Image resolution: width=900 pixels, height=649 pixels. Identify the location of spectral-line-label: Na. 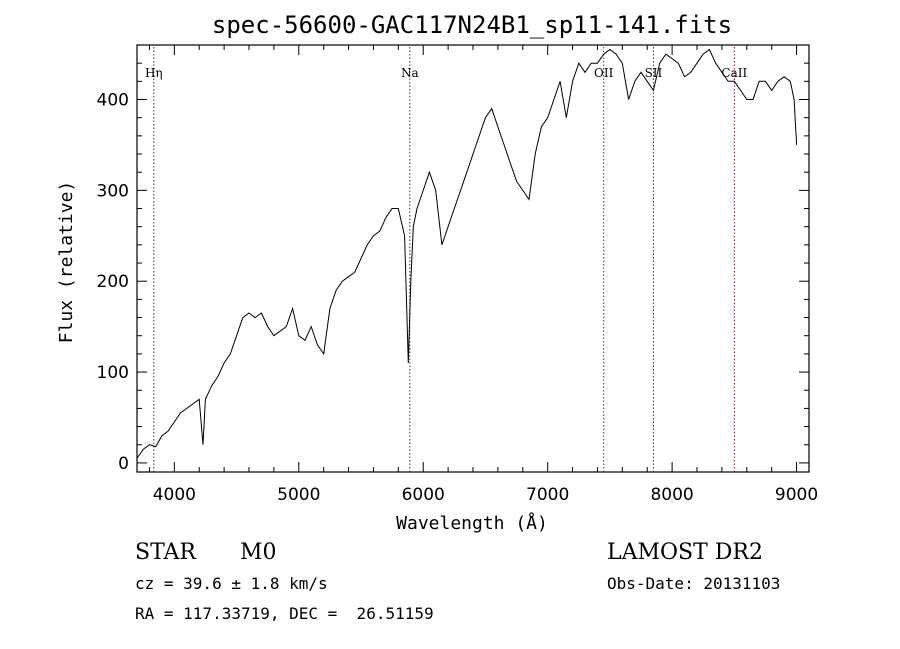
(410, 73).